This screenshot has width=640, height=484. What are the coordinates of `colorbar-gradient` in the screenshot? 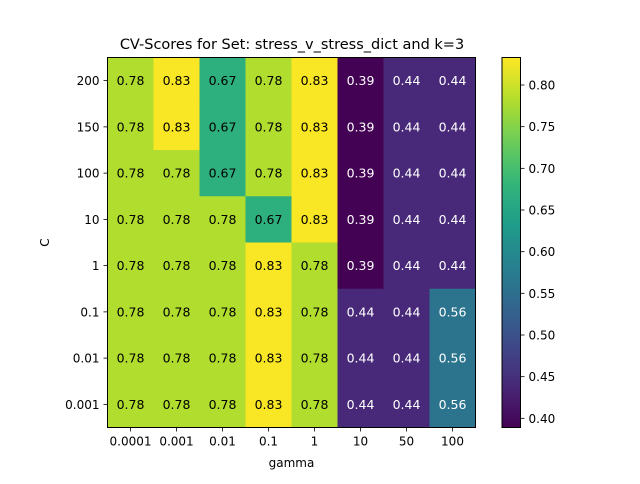 It's located at (511, 242).